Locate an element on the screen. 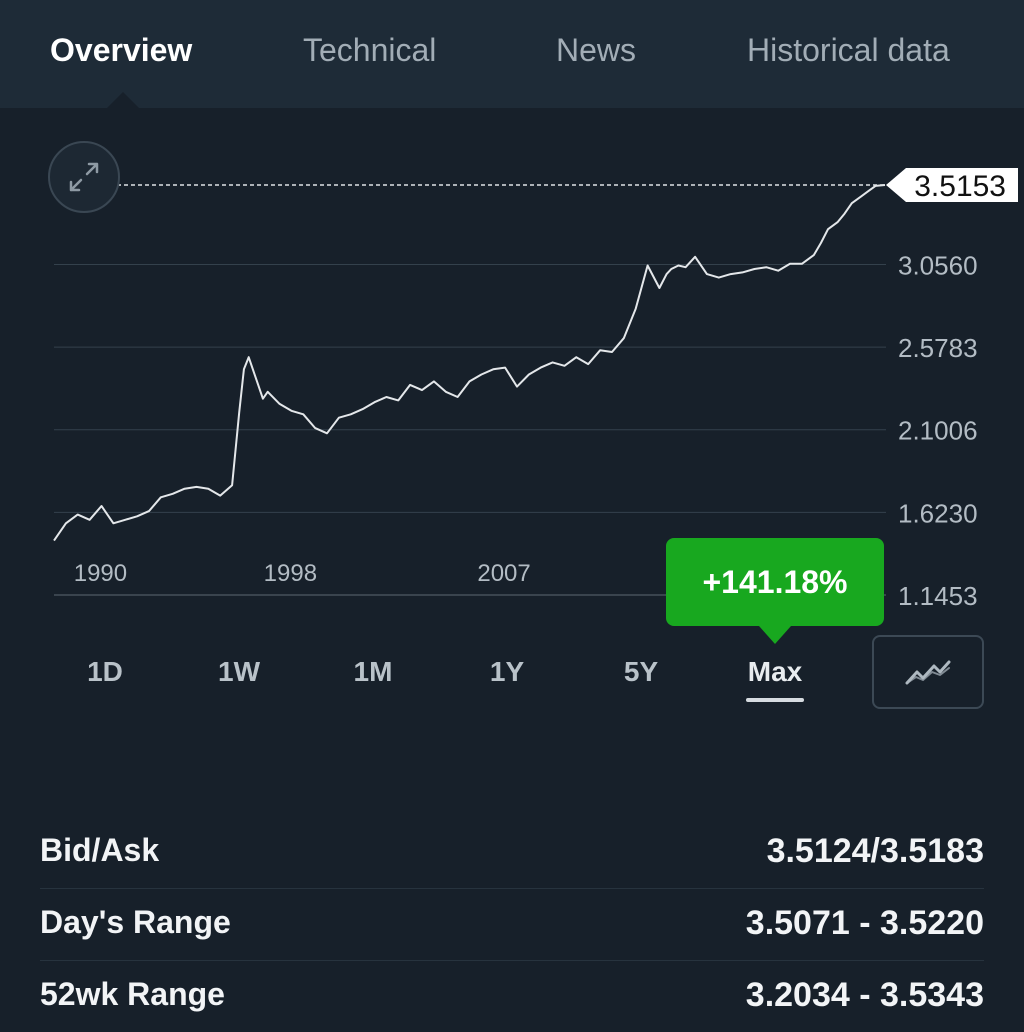 This screenshot has height=1032, width=1024. stat-row-52wk-range: 52wk Range 3.2034 - 3.5343 is located at coordinates (512, 996).